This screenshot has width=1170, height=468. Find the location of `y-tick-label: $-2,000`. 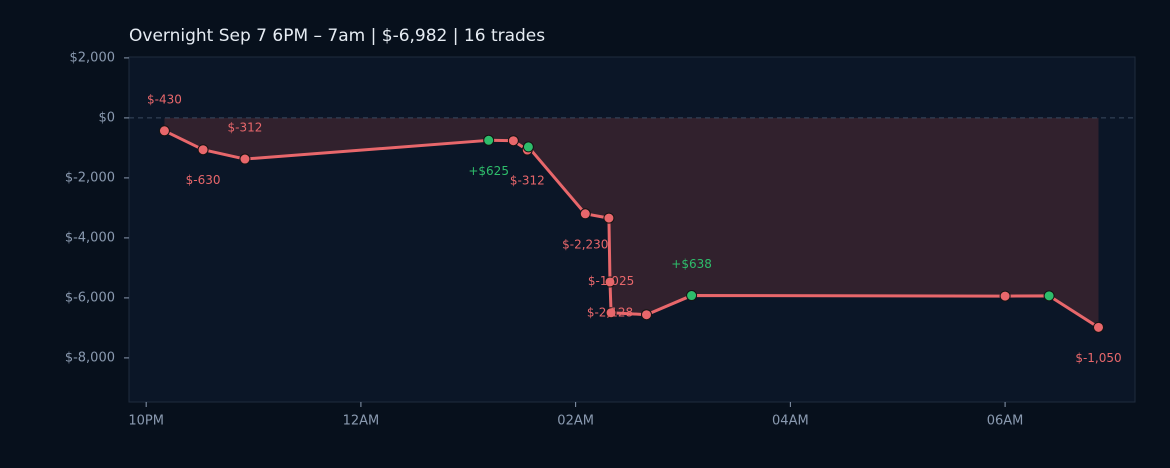

y-tick-label: $-2,000 is located at coordinates (90, 177).